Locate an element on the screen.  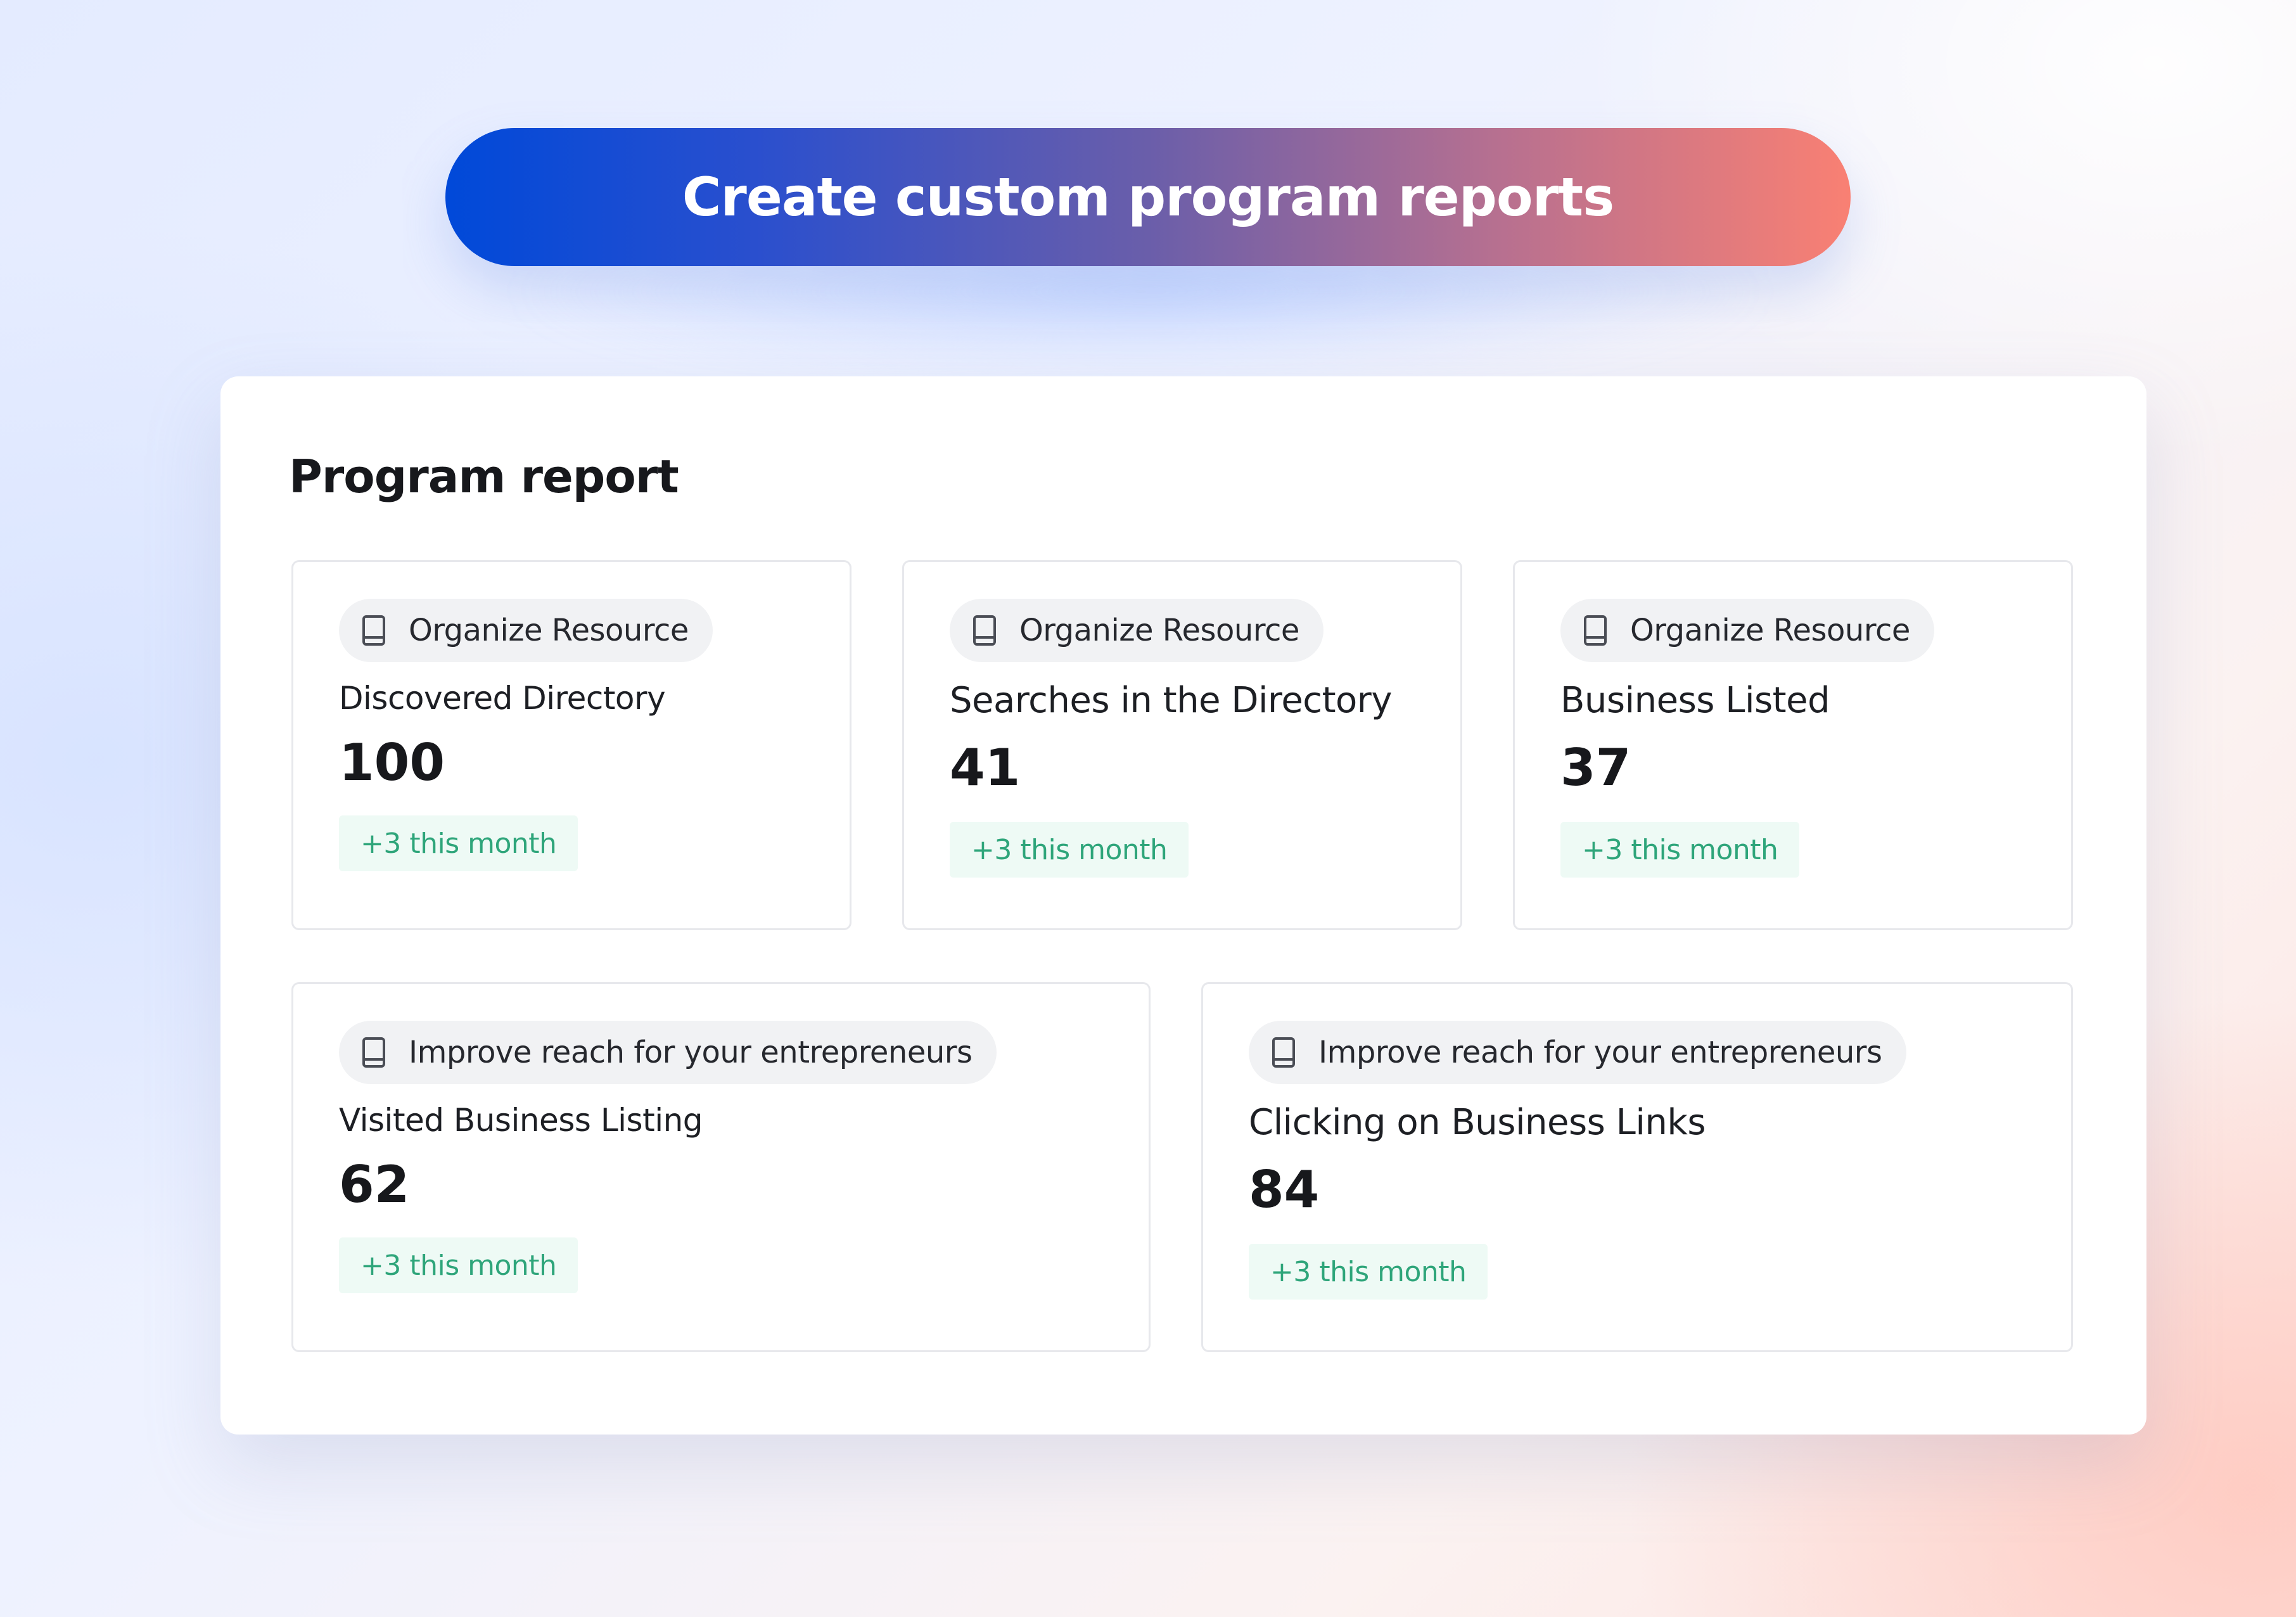
metric-value: 37 is located at coordinates (1595, 767).